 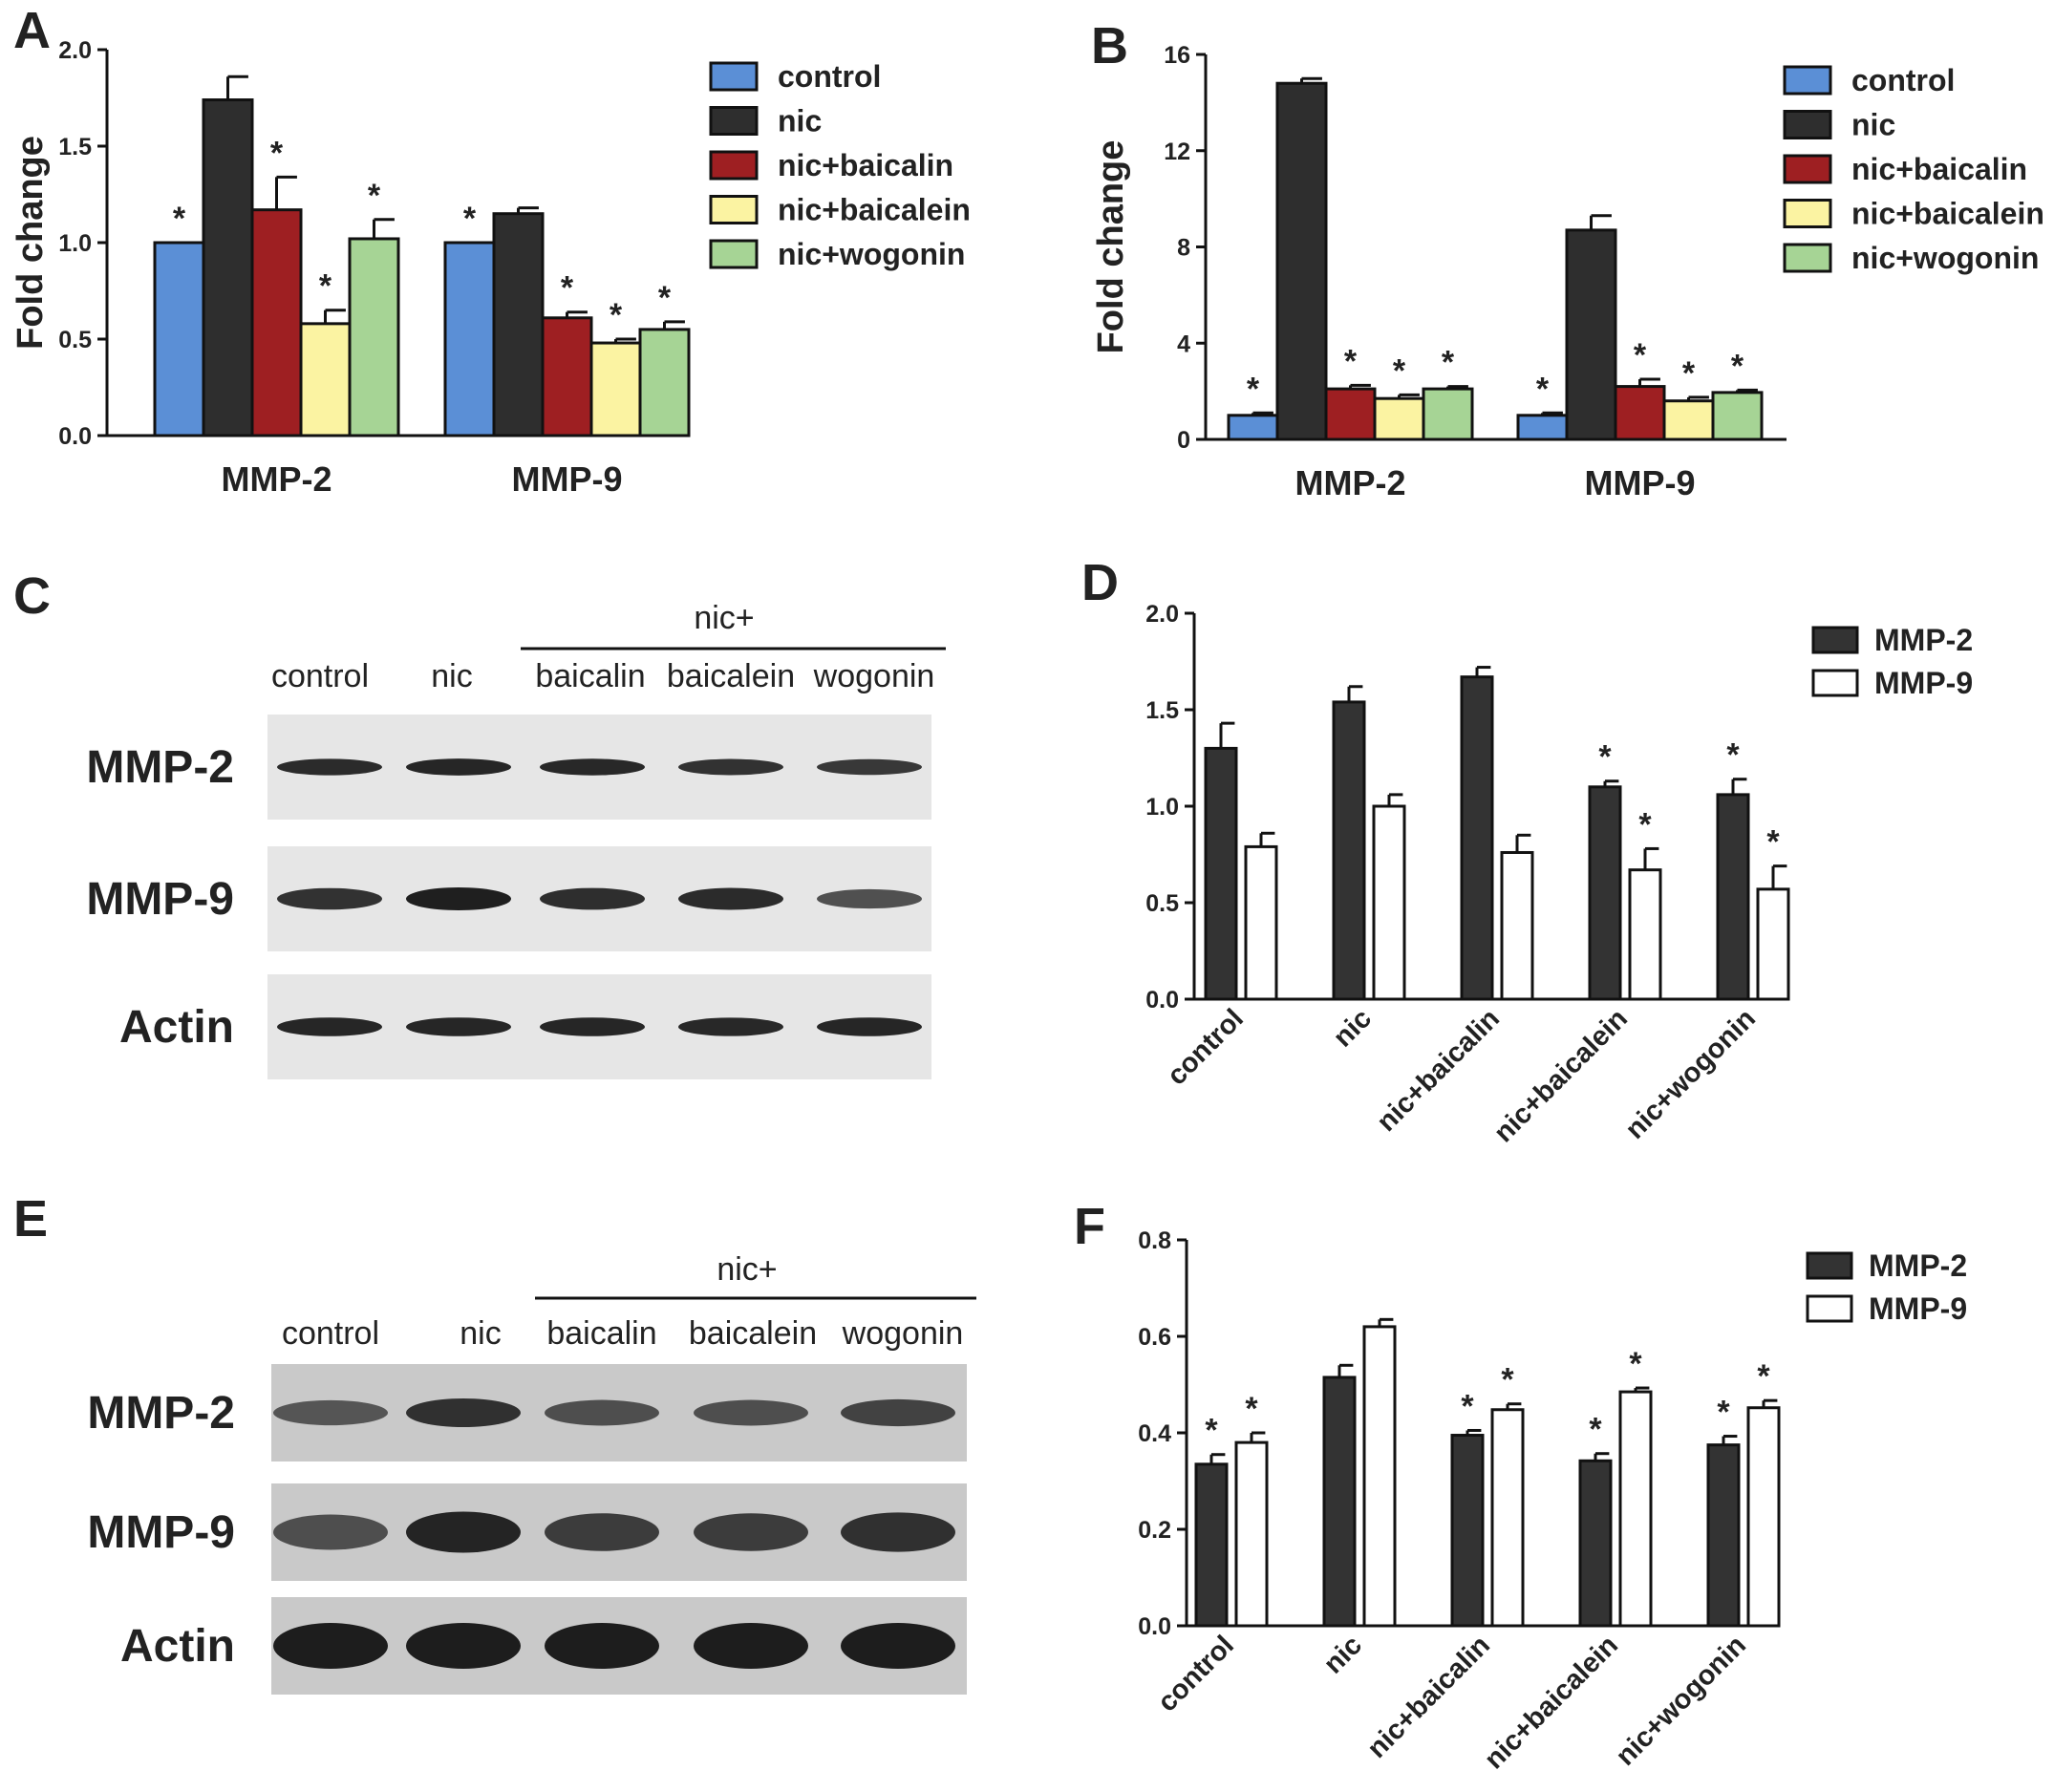 I want to click on x-category-label-nic-wogonin: nic+wogonin, so click(x=1681, y=1701).